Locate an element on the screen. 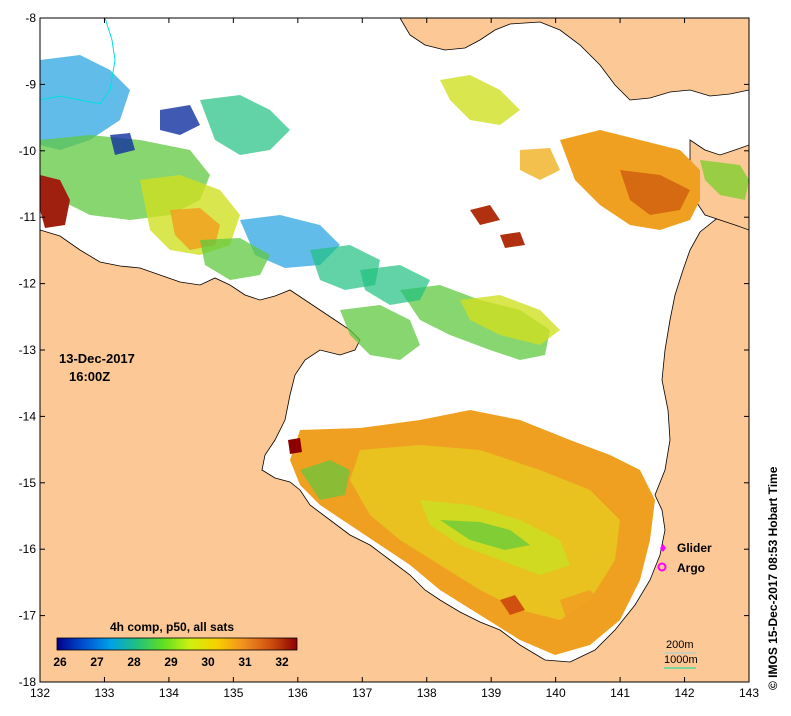 This screenshot has width=791, height=716. lat-tick-label: -10 is located at coordinates (28, 151).